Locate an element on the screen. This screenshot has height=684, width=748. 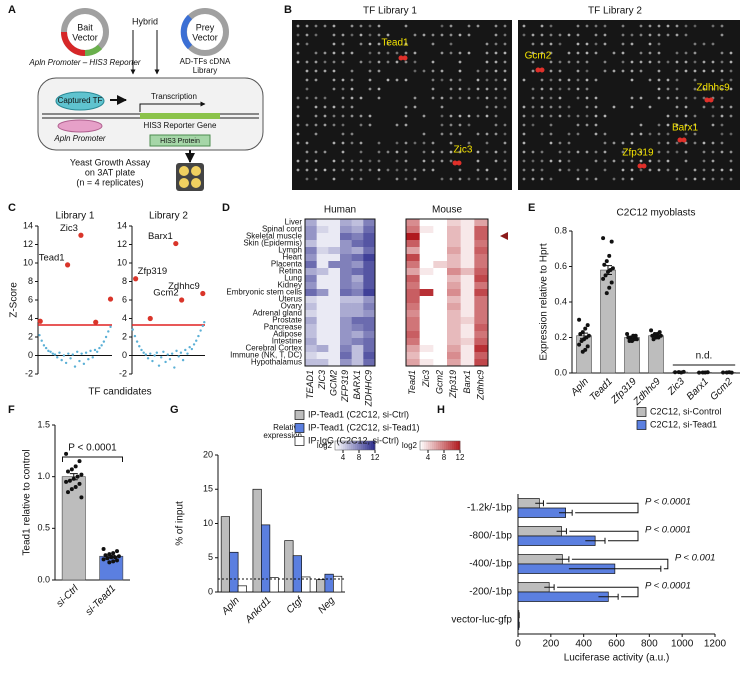
row-label: Prostate is located at coordinates (287, 320).